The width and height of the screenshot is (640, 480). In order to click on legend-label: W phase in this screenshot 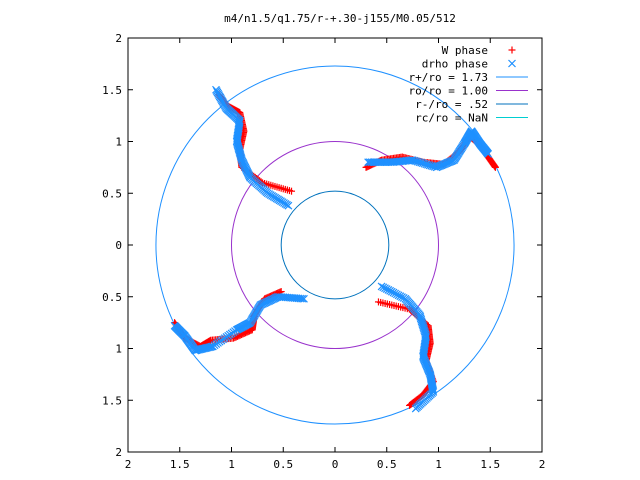, I will do `click(465, 50)`.